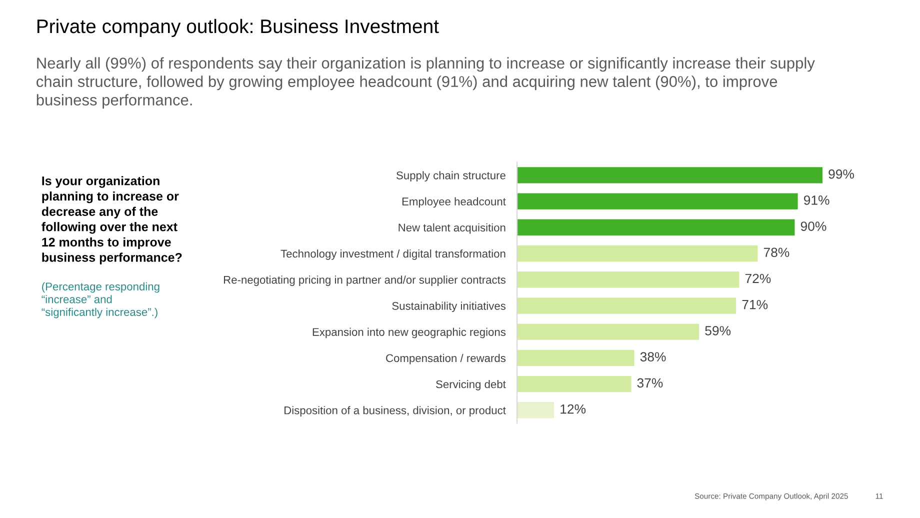 This screenshot has height=518, width=920. What do you see at coordinates (650, 383) in the screenshot?
I see `data-label: 37%` at bounding box center [650, 383].